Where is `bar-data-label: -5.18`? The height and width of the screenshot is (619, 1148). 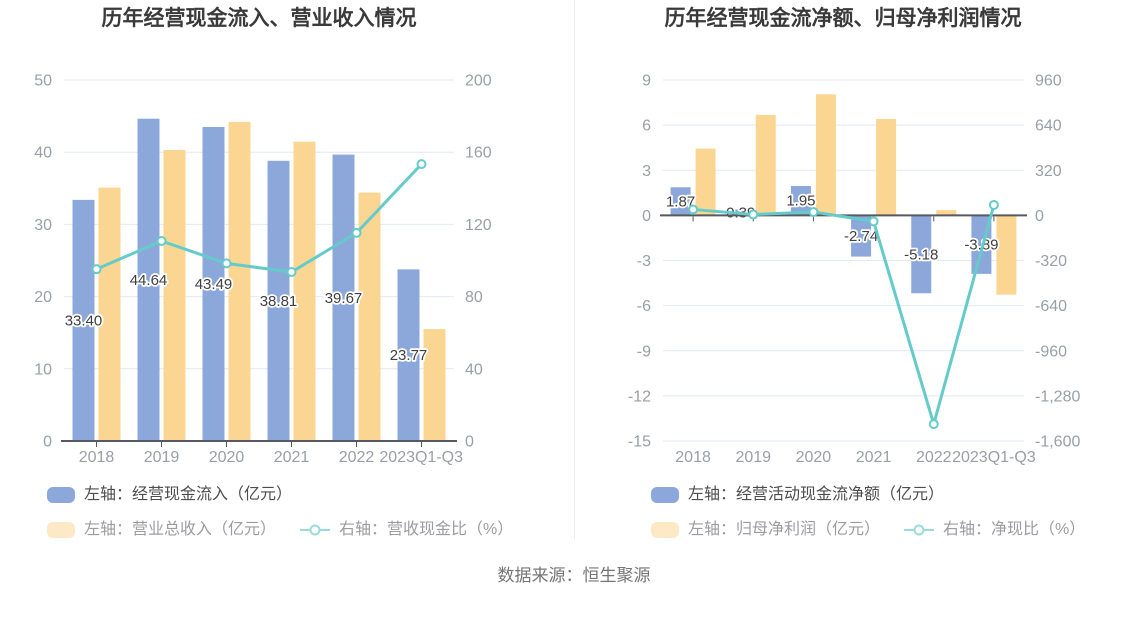
bar-data-label: -5.18 is located at coordinates (921, 254).